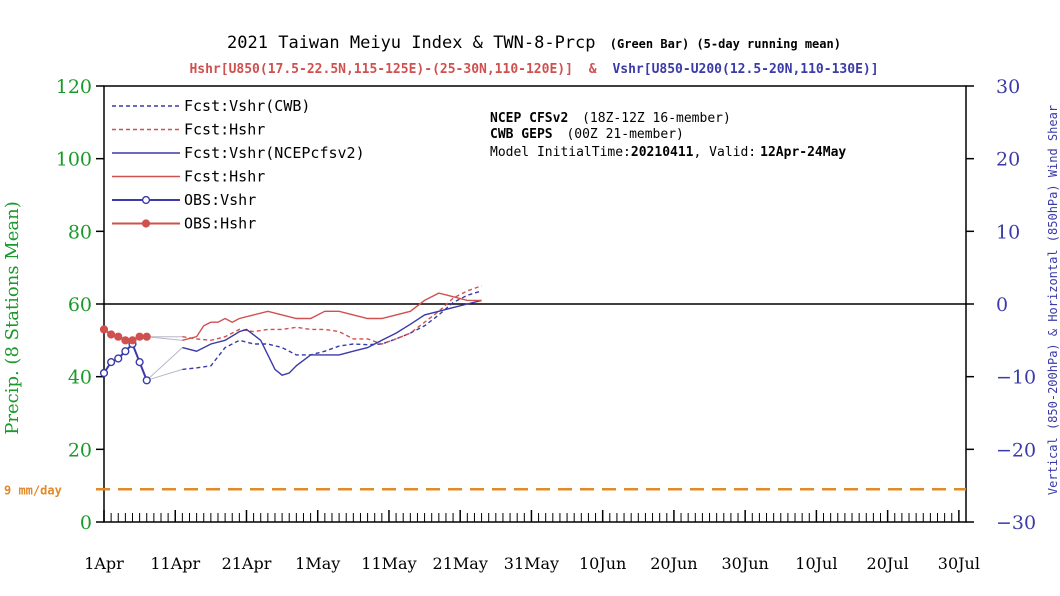 The image size is (1060, 596). I want to click on annotation-line-1: NCEP CFSv2 (18Z-12Z 16-member), so click(610, 118).